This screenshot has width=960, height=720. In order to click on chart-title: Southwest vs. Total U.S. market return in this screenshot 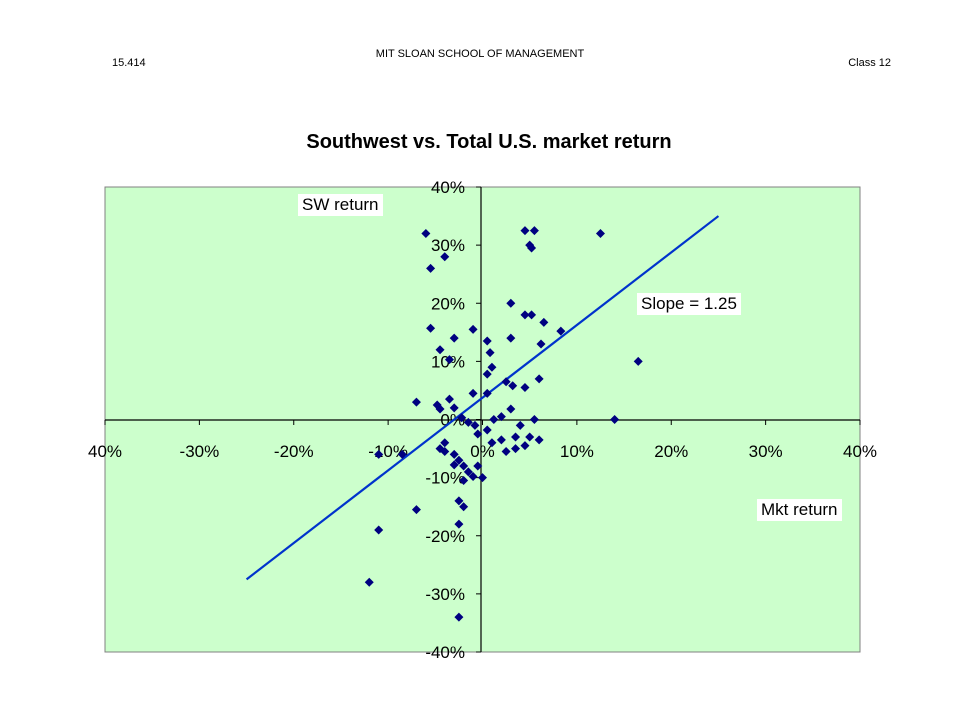, I will do `click(489, 142)`.